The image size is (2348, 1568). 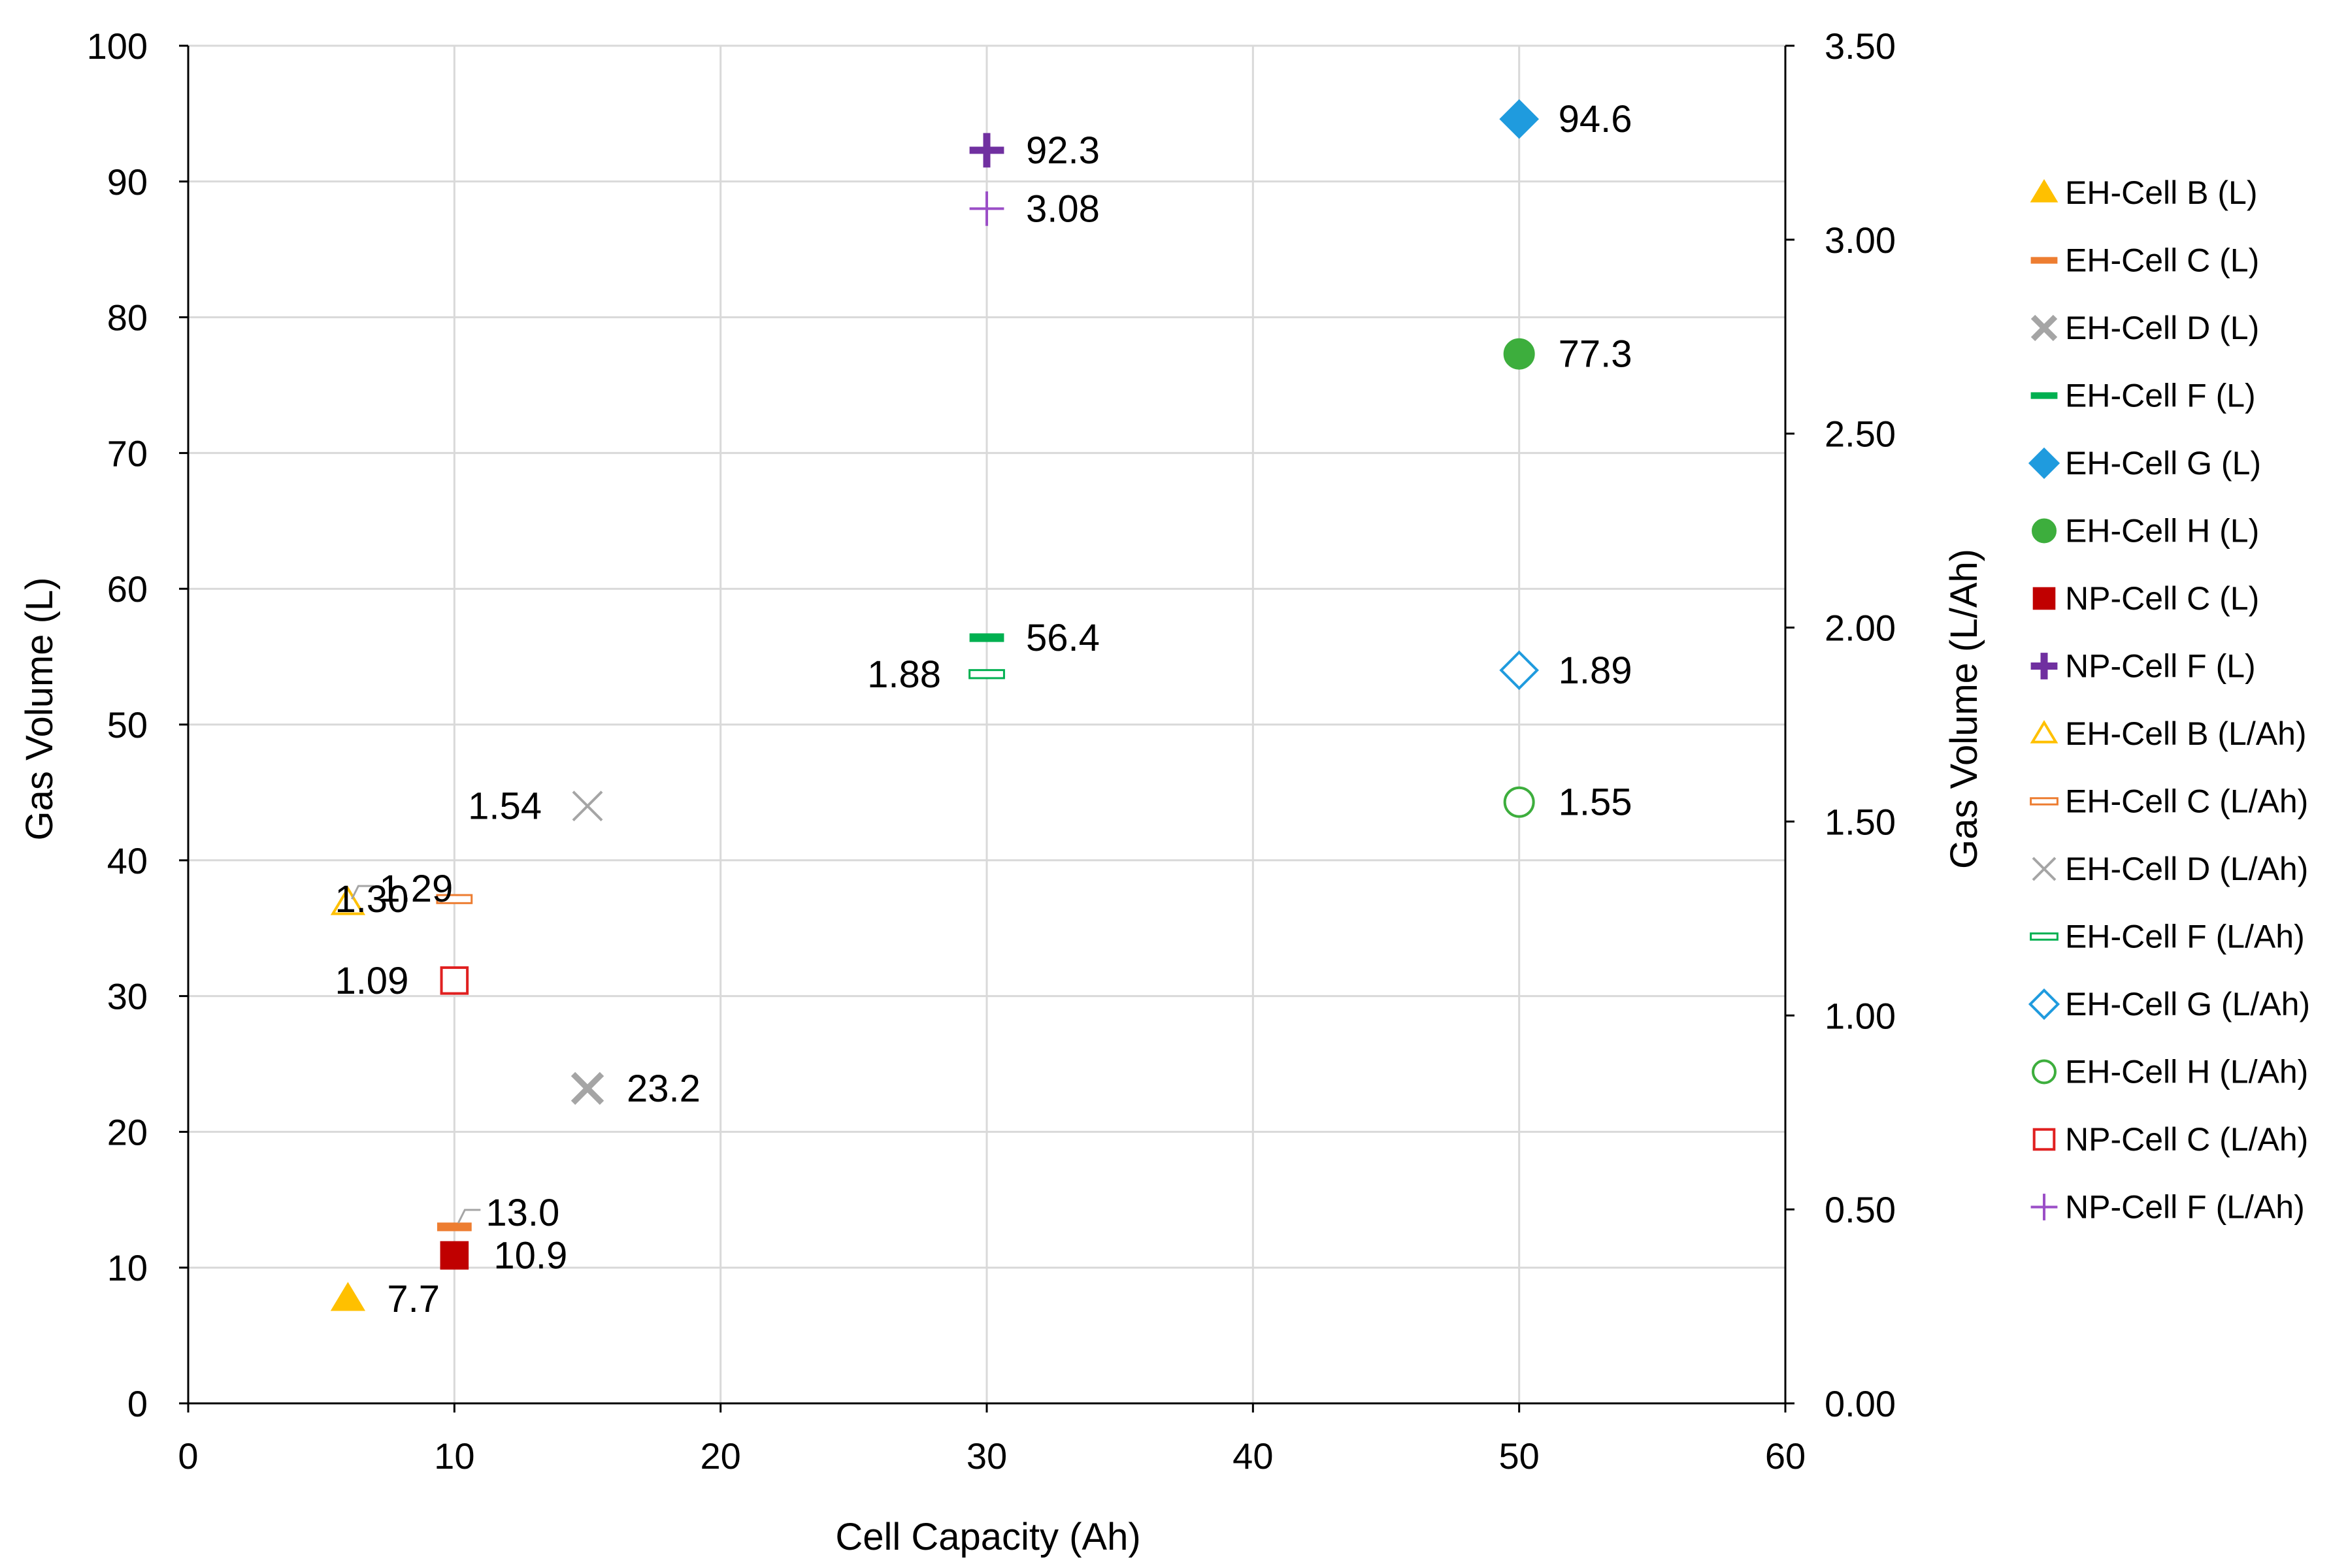 I want to click on x-tick-label: 60, so click(x=1786, y=1456).